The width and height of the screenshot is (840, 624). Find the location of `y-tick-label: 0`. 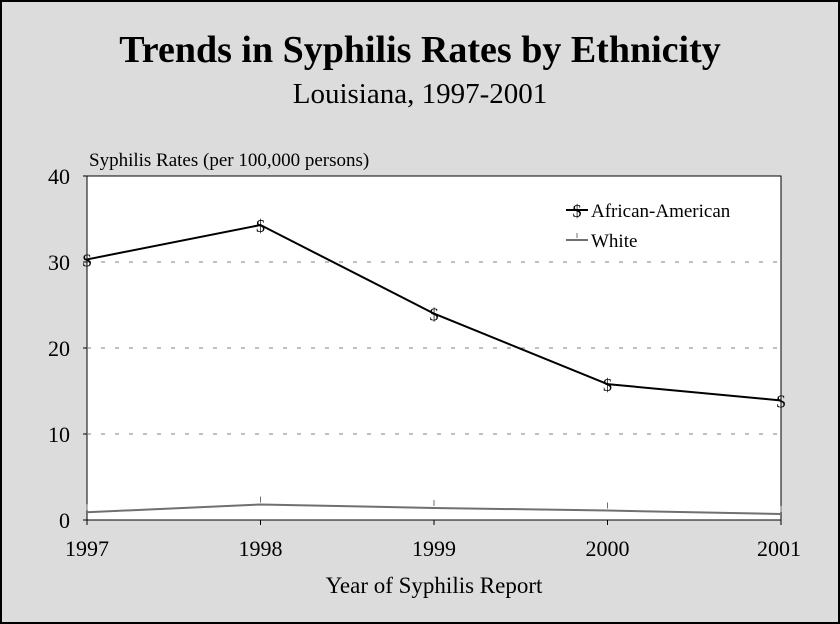

y-tick-label: 0 is located at coordinates (64, 520).